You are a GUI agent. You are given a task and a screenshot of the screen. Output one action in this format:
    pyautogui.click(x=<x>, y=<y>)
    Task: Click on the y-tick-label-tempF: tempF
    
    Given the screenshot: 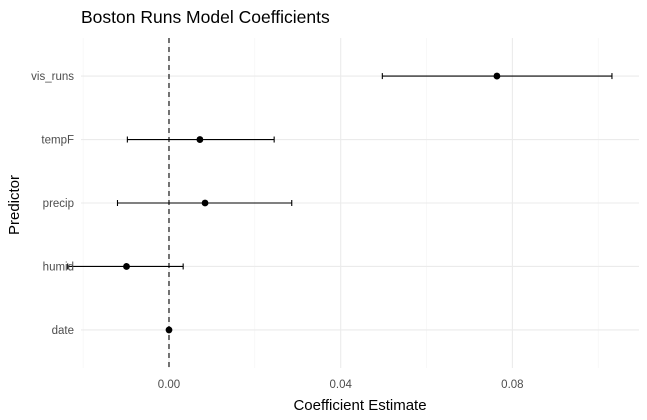 What is the action you would take?
    pyautogui.click(x=57, y=141)
    